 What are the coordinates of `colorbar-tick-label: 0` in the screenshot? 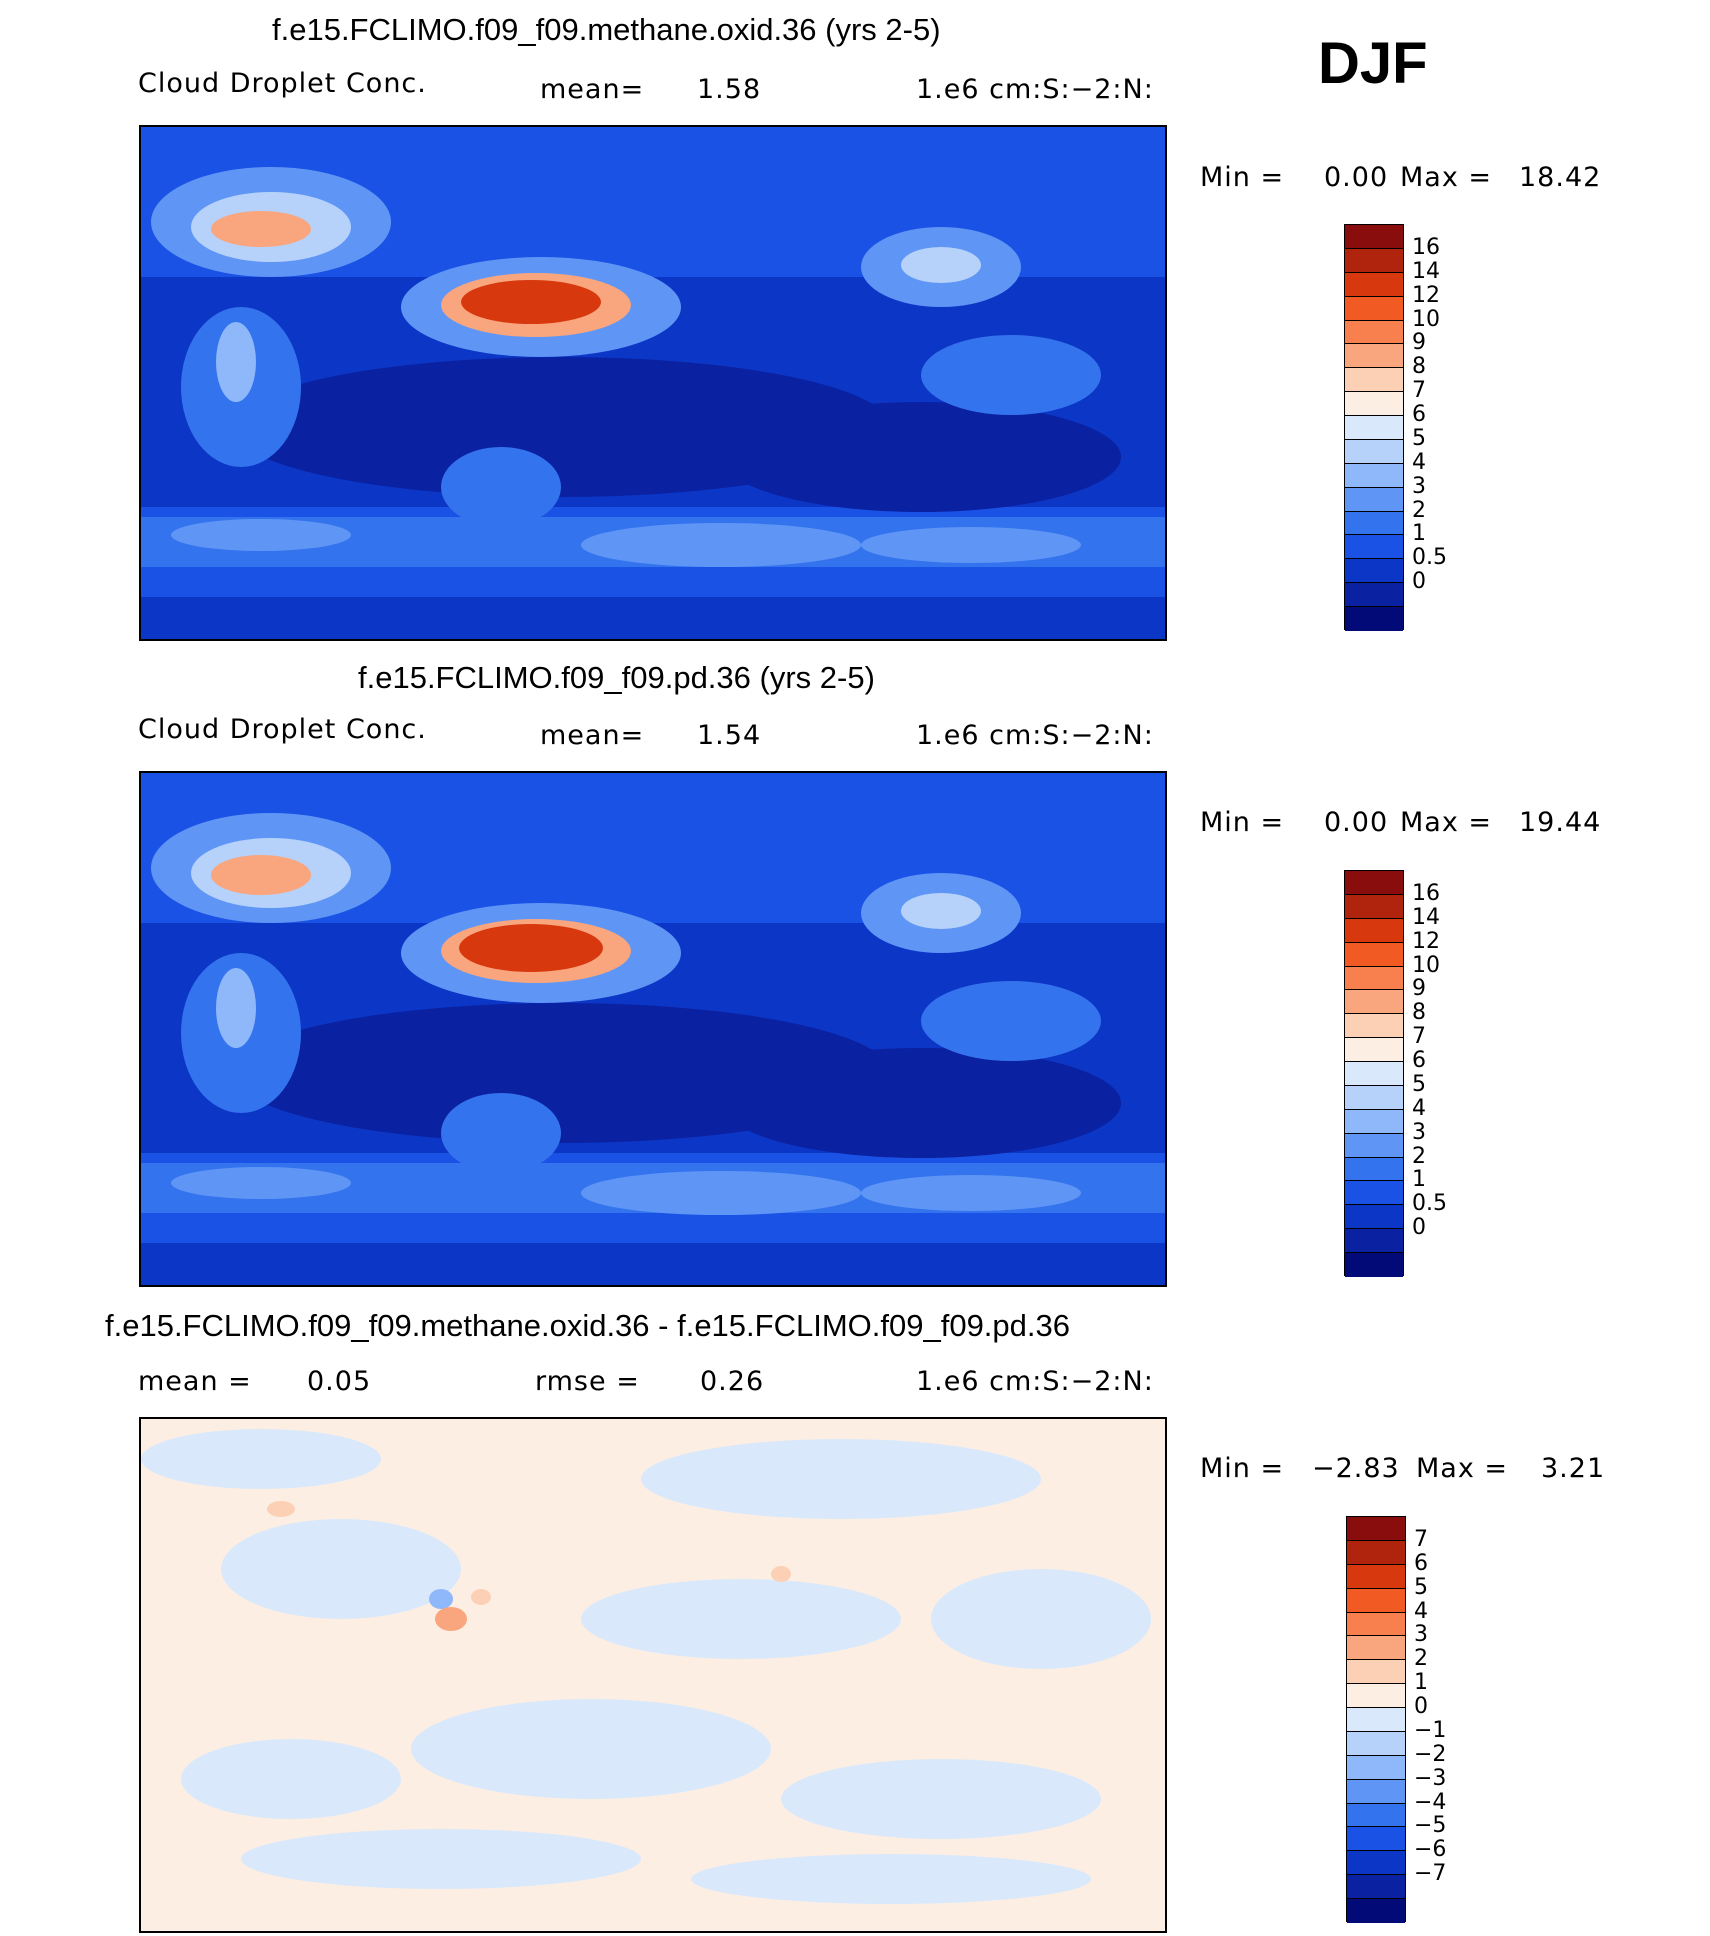 It's located at (1421, 1707).